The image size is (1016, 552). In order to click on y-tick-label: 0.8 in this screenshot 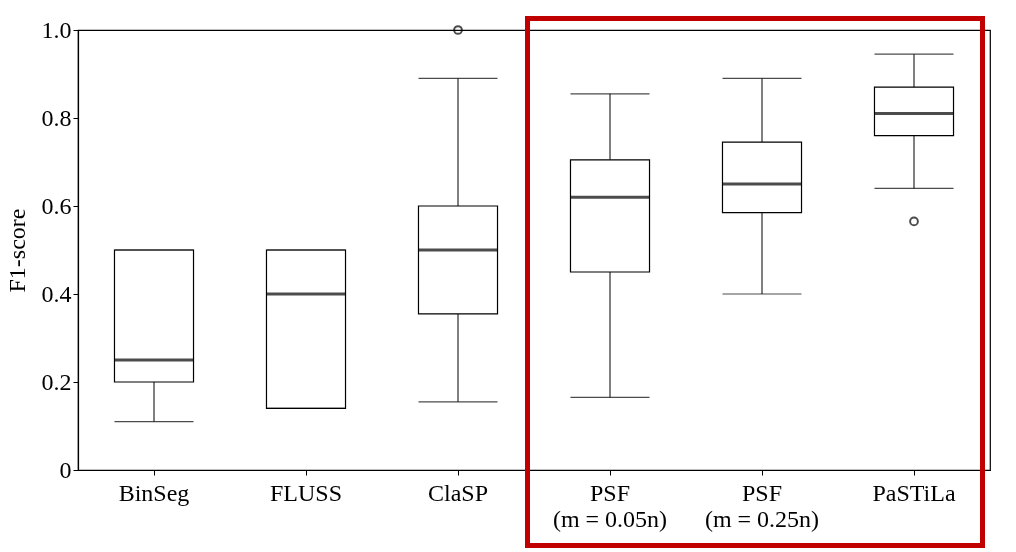, I will do `click(56, 117)`.